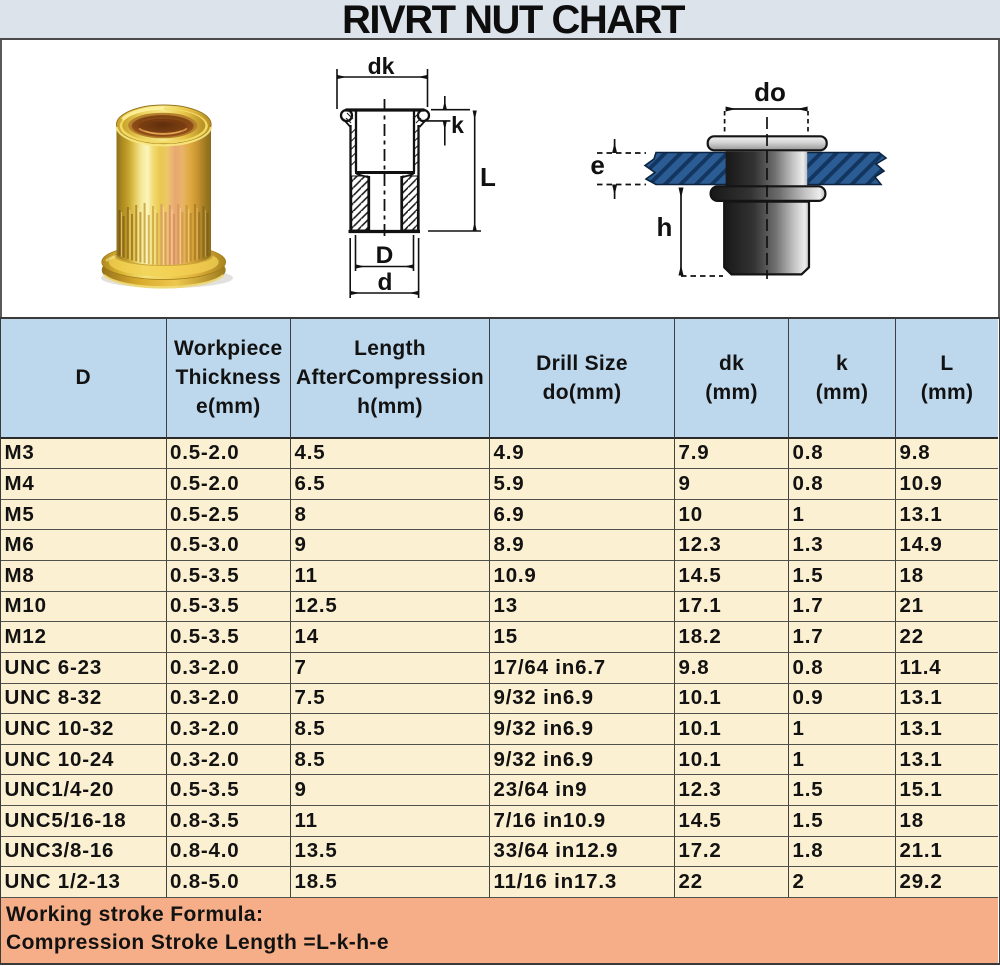  What do you see at coordinates (770, 93) in the screenshot?
I see `svg-text: do` at bounding box center [770, 93].